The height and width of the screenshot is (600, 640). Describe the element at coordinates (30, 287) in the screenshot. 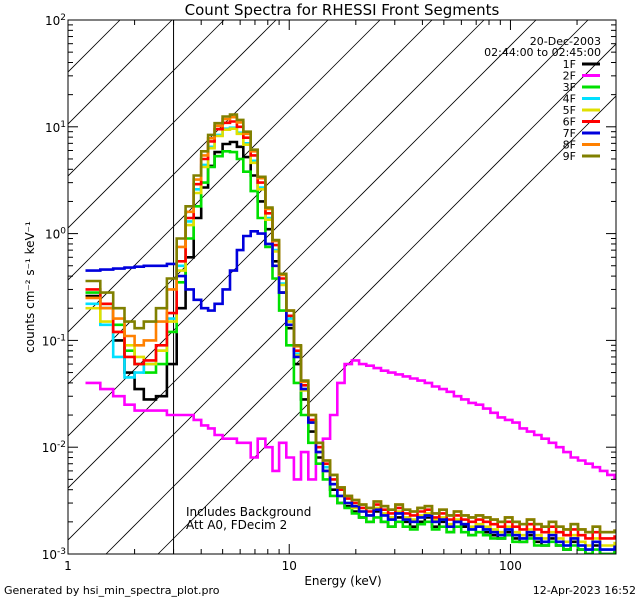

I see `y-axis-label: counts cm⁻² s⁻¹ keV⁻¹` at that location.